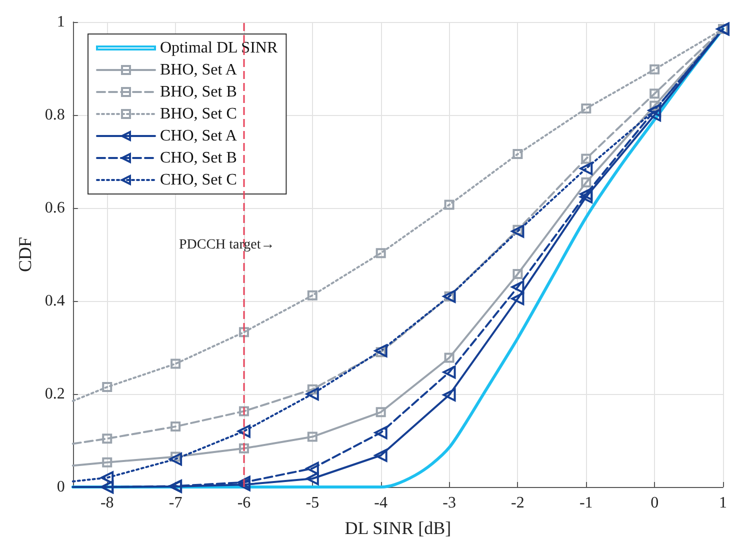 Image resolution: width=730 pixels, height=547 pixels. I want to click on x-axis-title: DL SINR [dB], so click(398, 528).